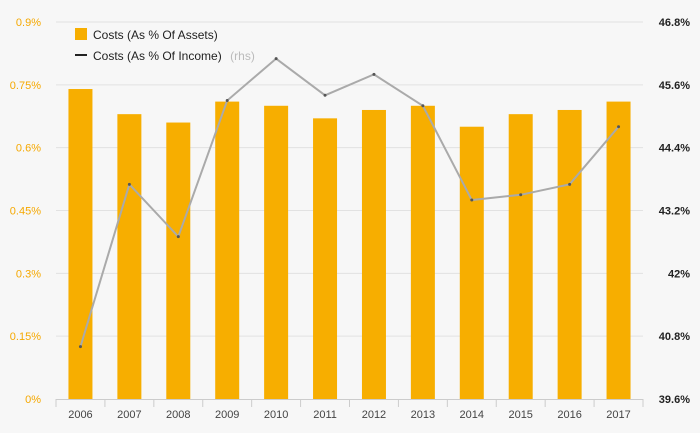 Image resolution: width=700 pixels, height=433 pixels. I want to click on line-point-2013, so click(423, 106).